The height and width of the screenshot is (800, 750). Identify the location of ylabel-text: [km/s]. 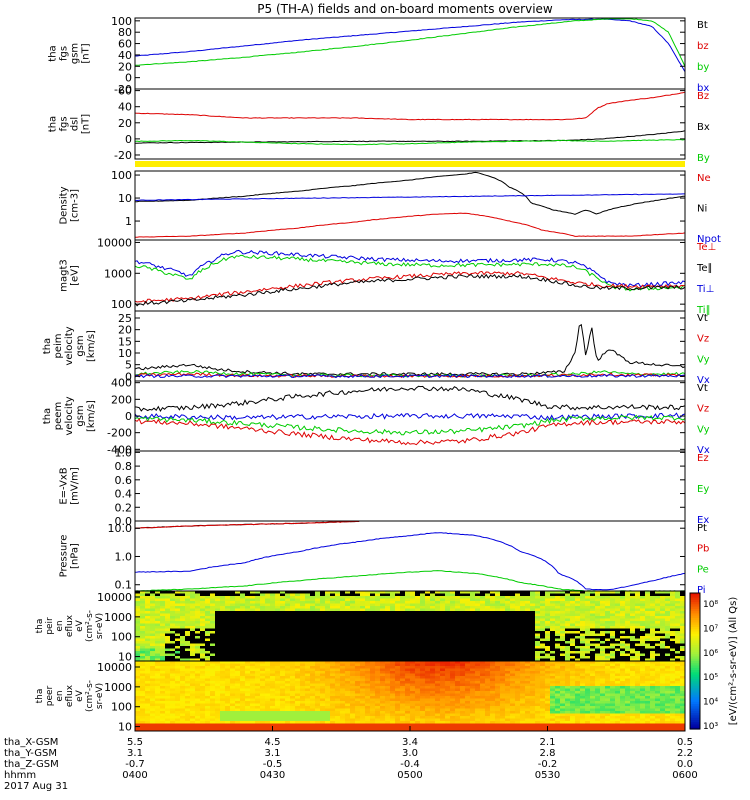
(91, 416).